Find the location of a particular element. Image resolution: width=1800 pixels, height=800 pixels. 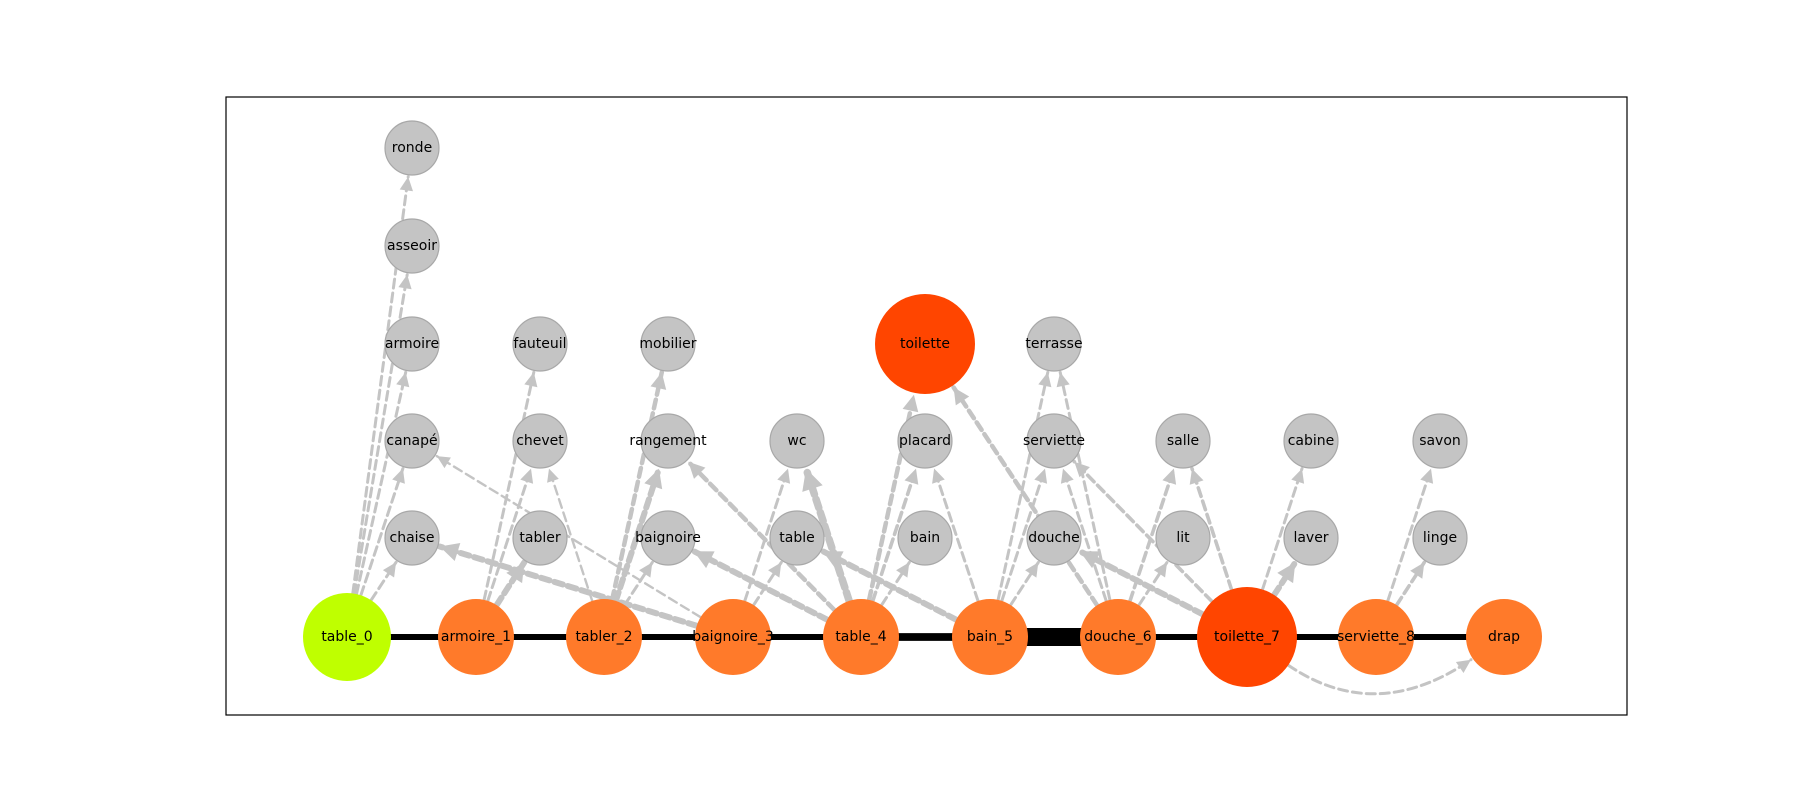

assoc-edge-baignoire_3-canape is located at coordinates (568, 536).